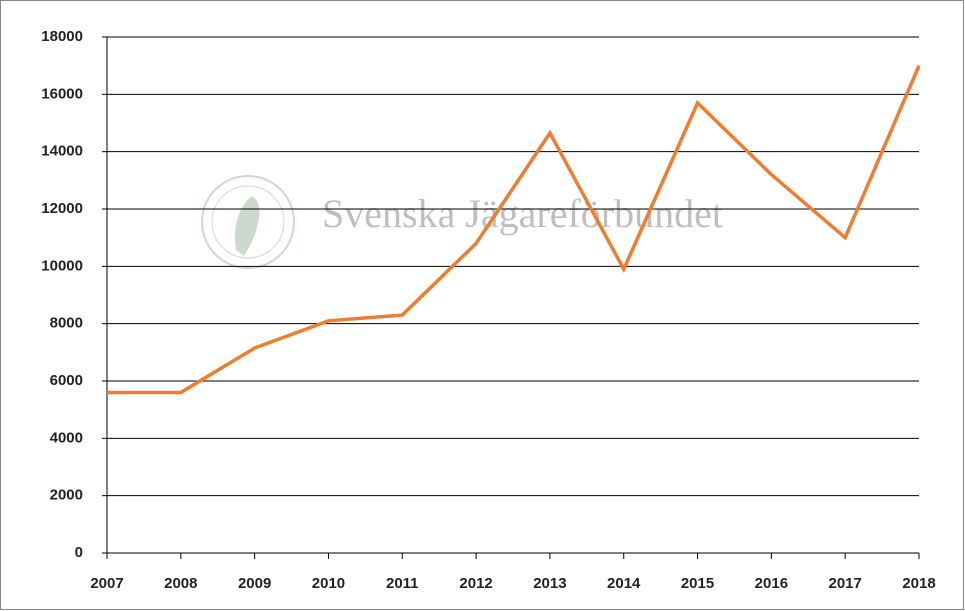  Describe the element at coordinates (844, 583) in the screenshot. I see `x-tick-label: 2017` at that location.